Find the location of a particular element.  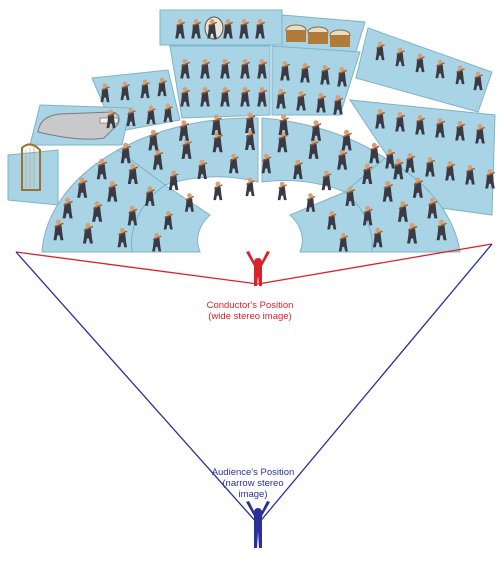

audience-figure-icon is located at coordinates (258, 524).